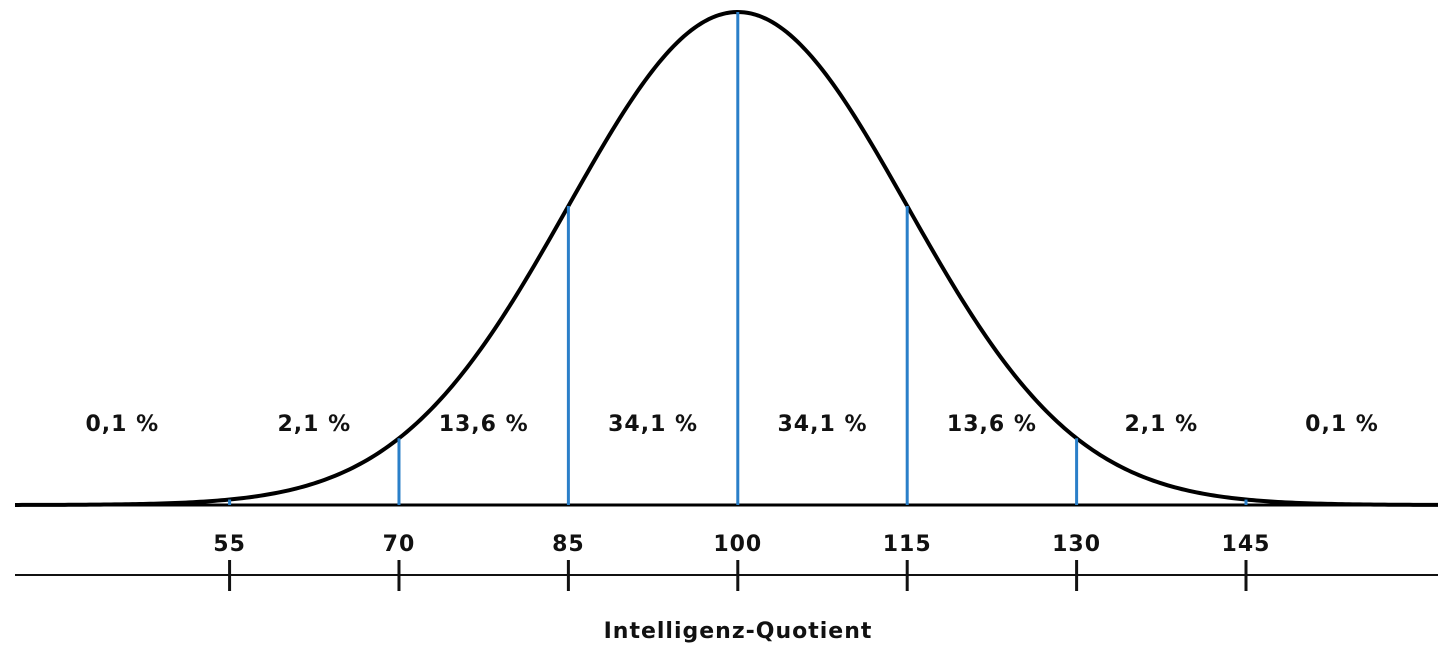  What do you see at coordinates (568, 544) in the screenshot?
I see `x-tick-label: 85` at bounding box center [568, 544].